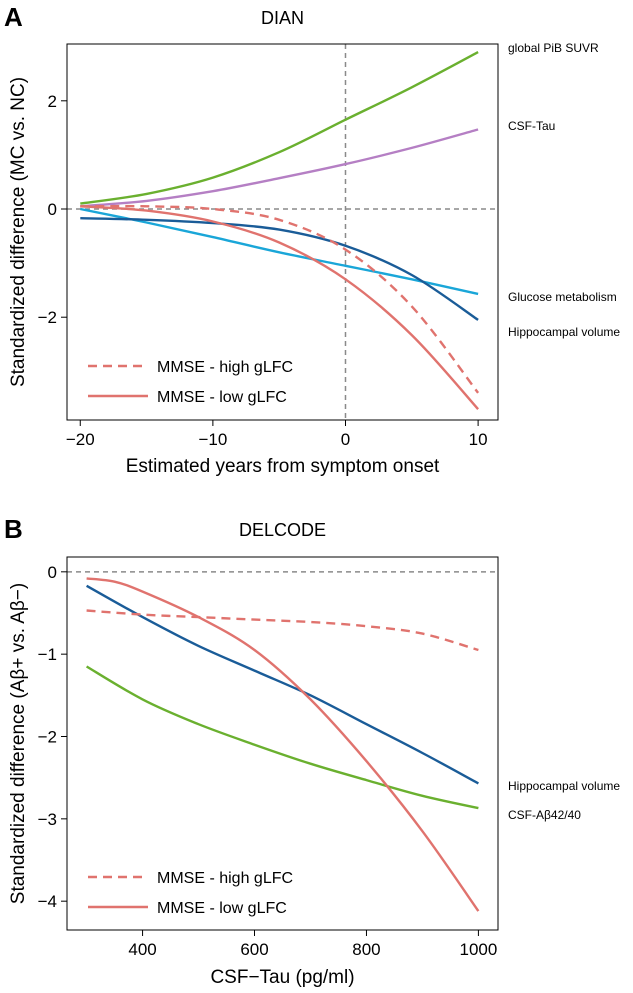 Image resolution: width=633 pixels, height=993 pixels. What do you see at coordinates (531, 126) in the screenshot?
I see `series-label-csf-tau: CSF-Tau` at bounding box center [531, 126].